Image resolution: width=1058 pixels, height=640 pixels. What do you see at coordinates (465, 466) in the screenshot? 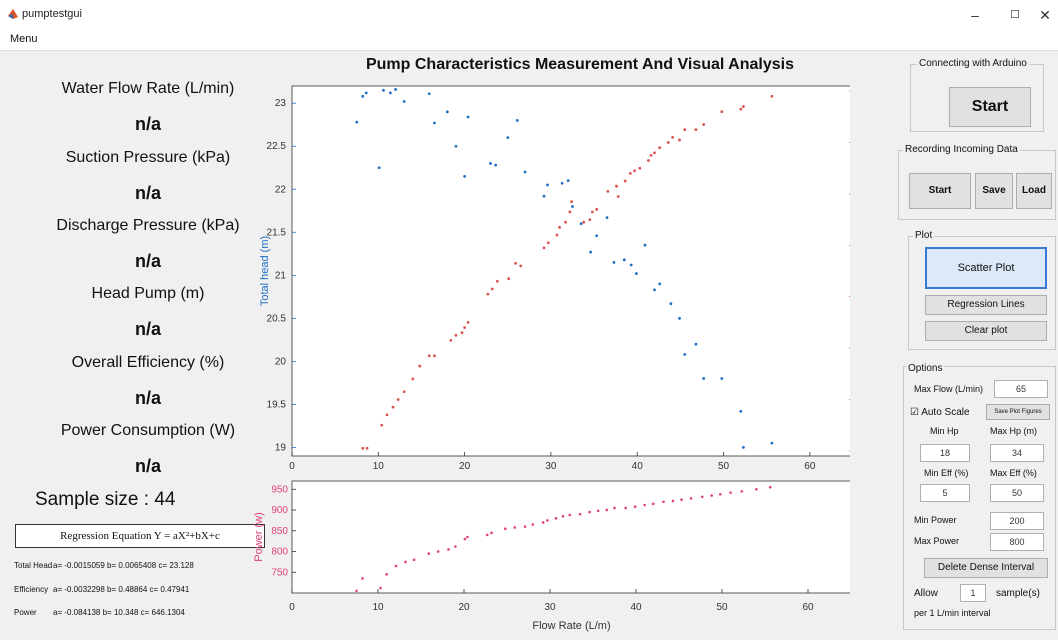
I see `x-tick-label: 20` at bounding box center [465, 466].